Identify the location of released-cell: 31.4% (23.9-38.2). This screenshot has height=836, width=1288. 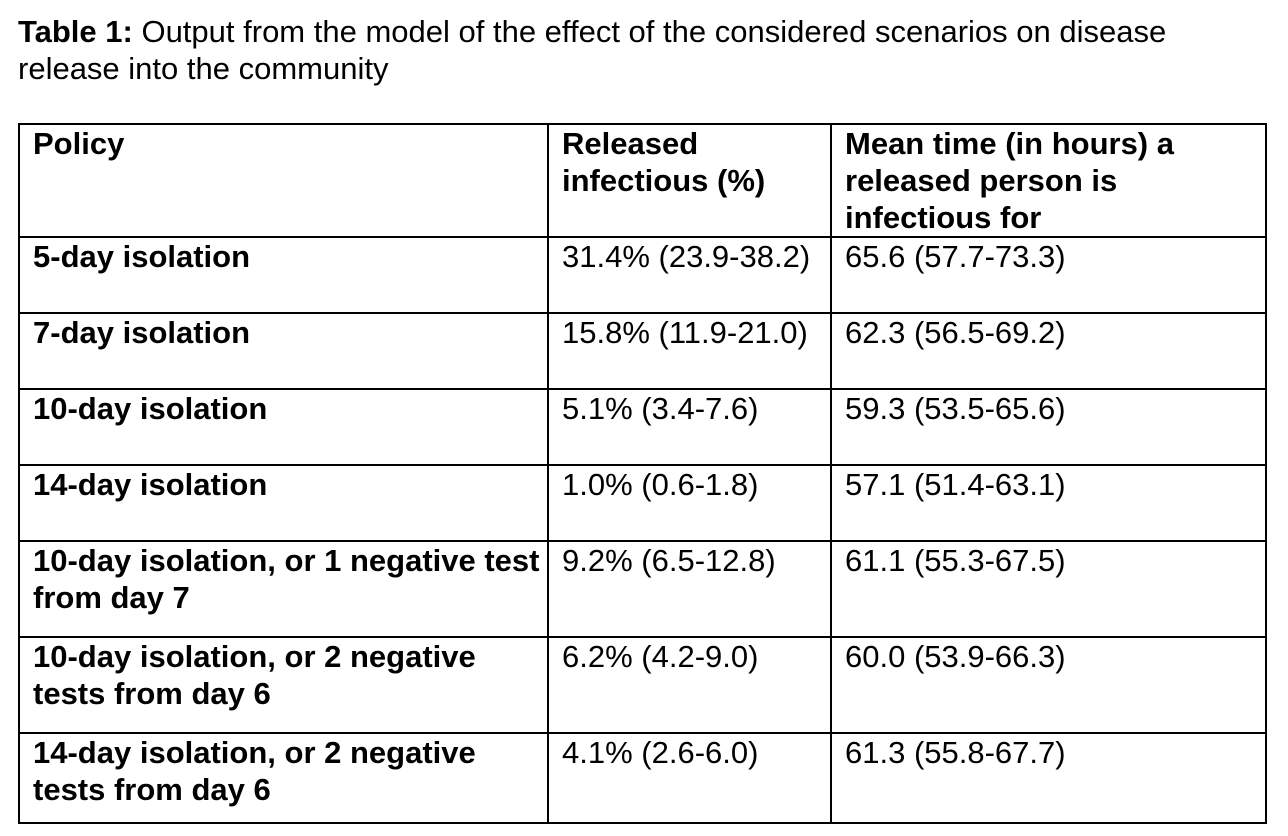
(689, 275).